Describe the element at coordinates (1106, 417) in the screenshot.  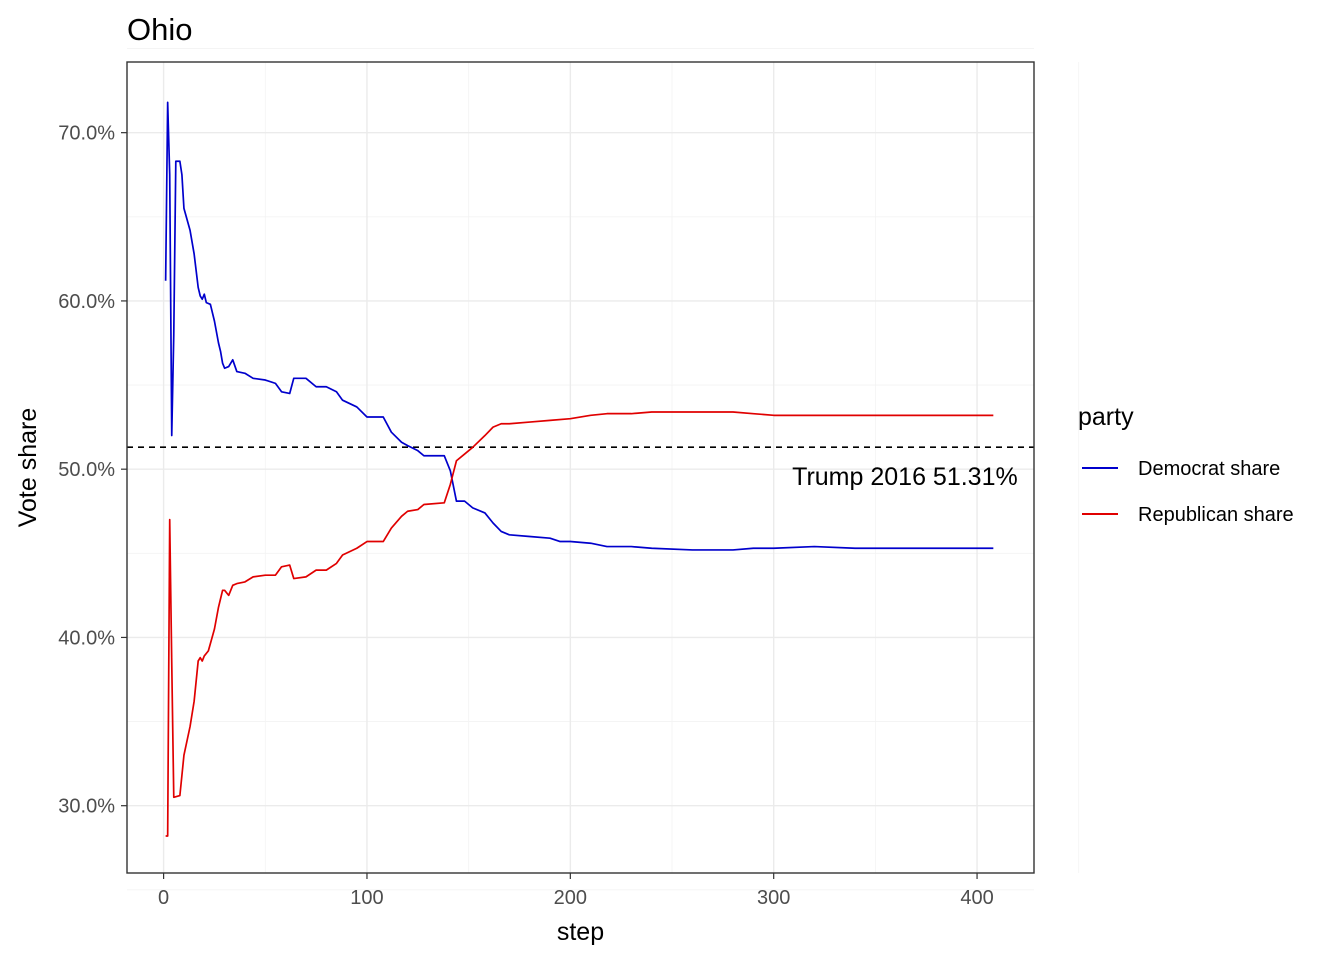
I see `legend-title: party` at that location.